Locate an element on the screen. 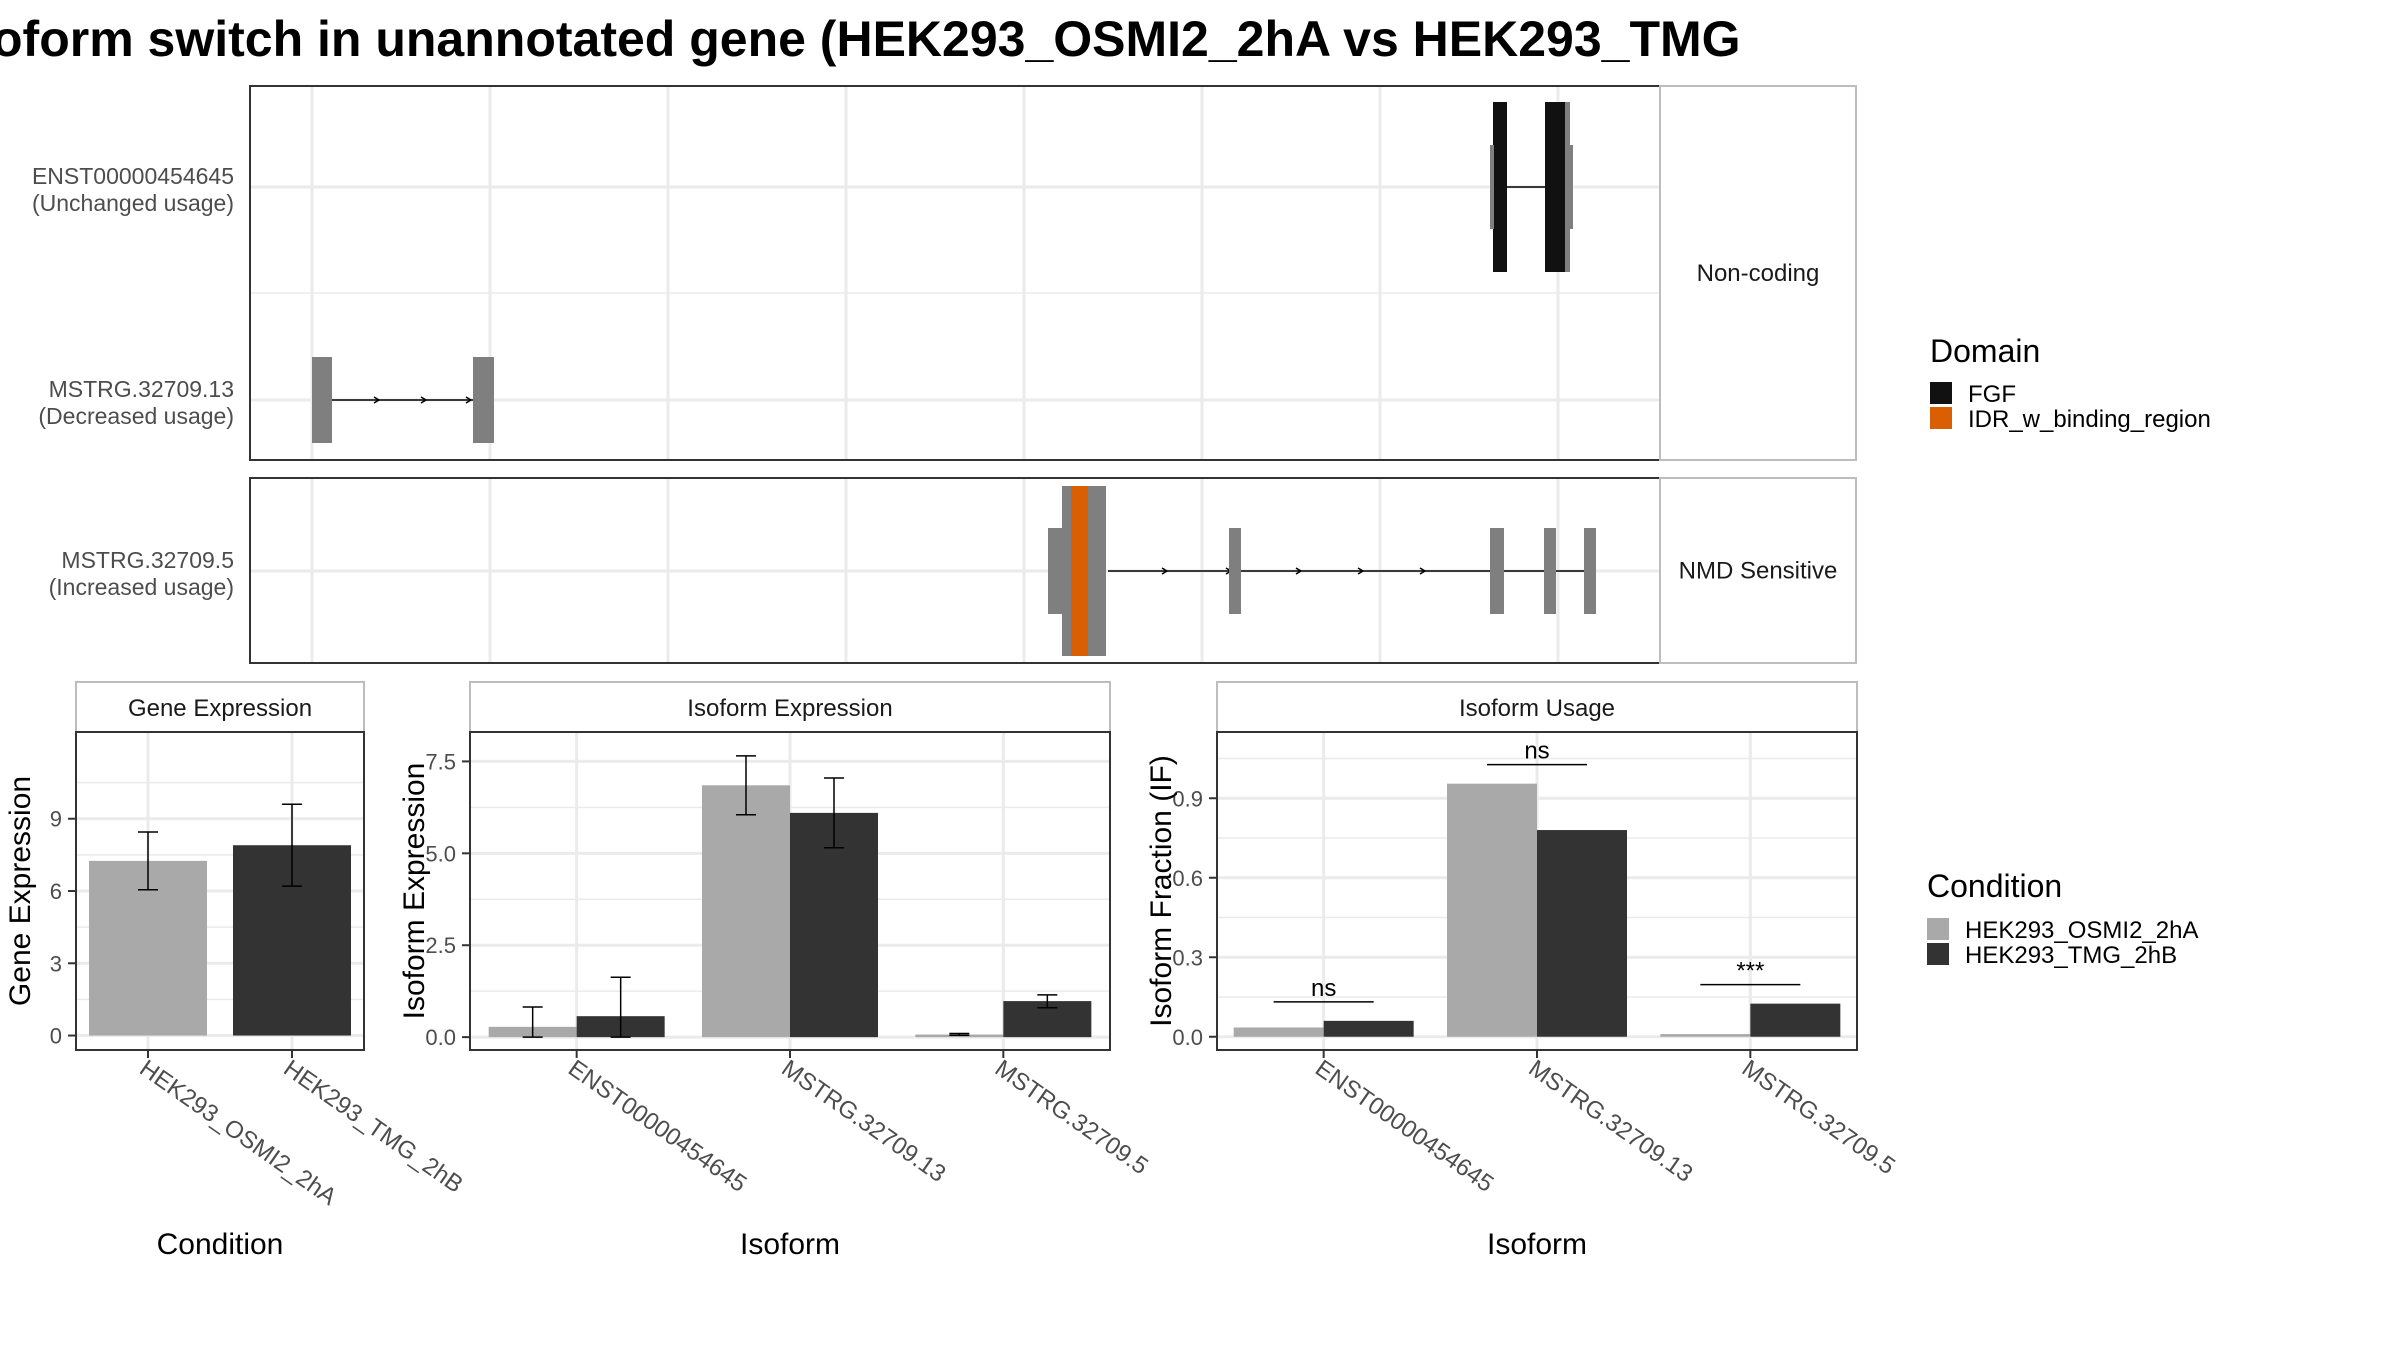 The width and height of the screenshot is (2400, 1350). transcript-usage-label: (Unchanged usage) is located at coordinates (133, 203).